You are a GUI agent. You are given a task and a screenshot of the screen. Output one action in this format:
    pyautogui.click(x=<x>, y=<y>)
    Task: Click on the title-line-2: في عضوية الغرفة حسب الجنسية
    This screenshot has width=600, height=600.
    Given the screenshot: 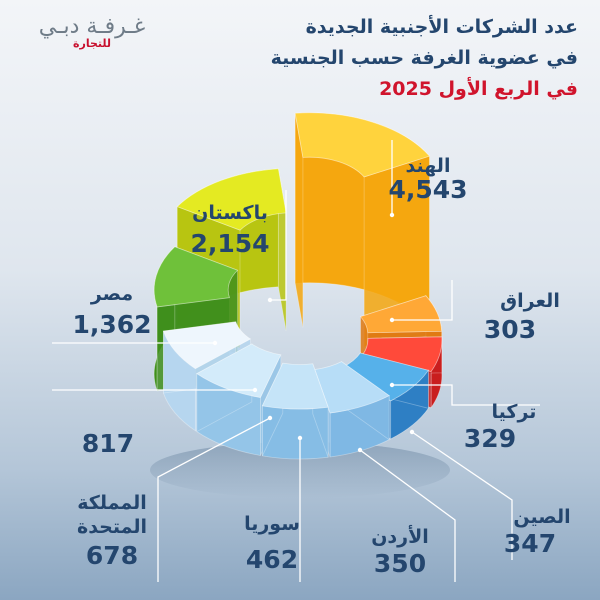 What is the action you would take?
    pyautogui.click(x=424, y=58)
    